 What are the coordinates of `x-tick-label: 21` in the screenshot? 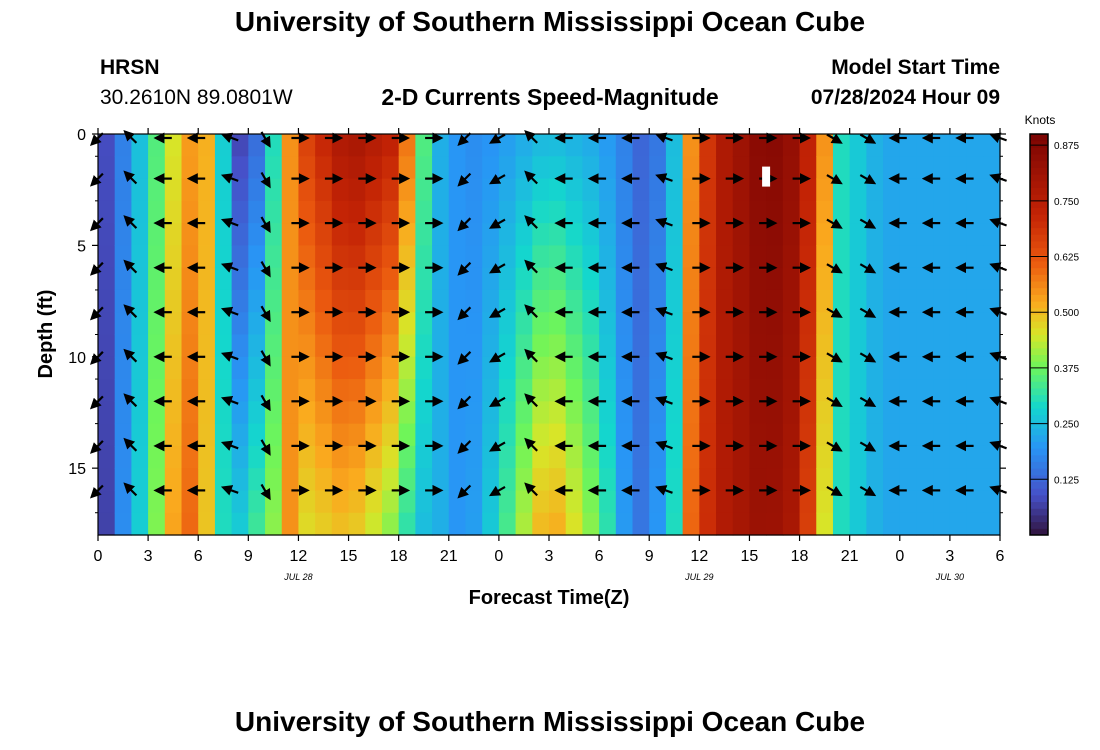 It's located at (449, 556).